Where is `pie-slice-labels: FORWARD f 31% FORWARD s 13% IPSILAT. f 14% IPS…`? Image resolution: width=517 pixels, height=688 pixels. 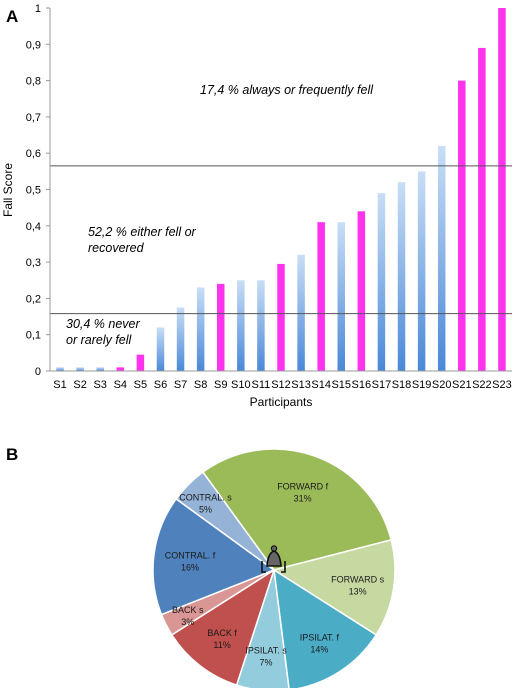
pie-slice-labels: FORWARD f 31% FORWARD s 13% IPSILAT. f 14% IPS… is located at coordinates (275, 574).